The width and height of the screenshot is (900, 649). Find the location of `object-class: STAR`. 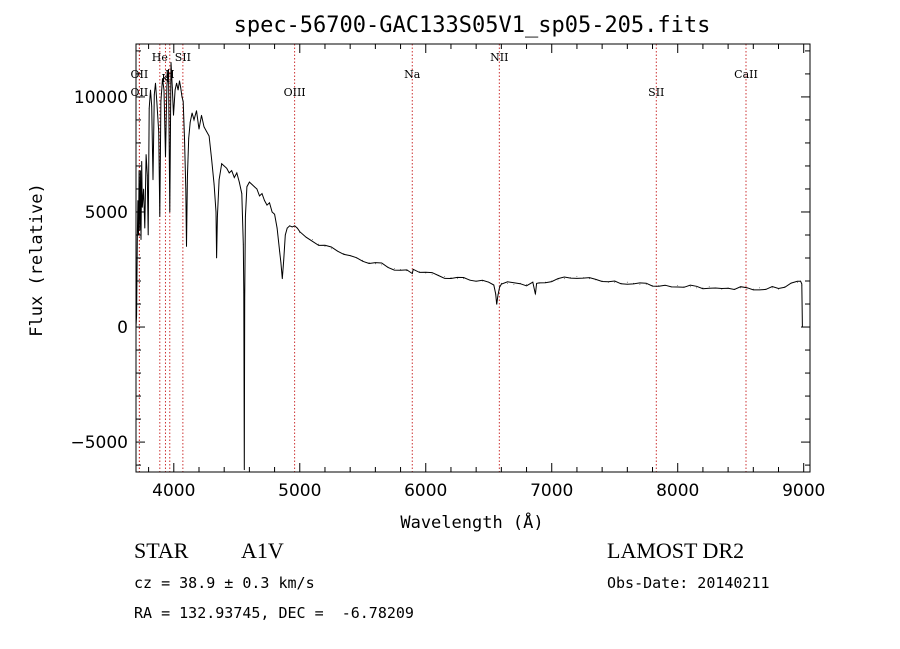

object-class: STAR is located at coordinates (161, 550).